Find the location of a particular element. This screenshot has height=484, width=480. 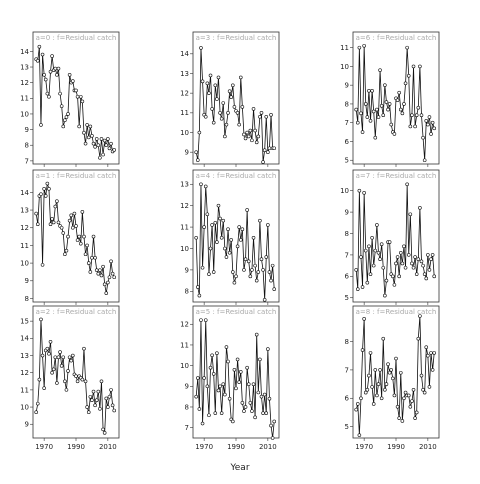

y-tick-label: 8 is located at coordinates (187, 407).